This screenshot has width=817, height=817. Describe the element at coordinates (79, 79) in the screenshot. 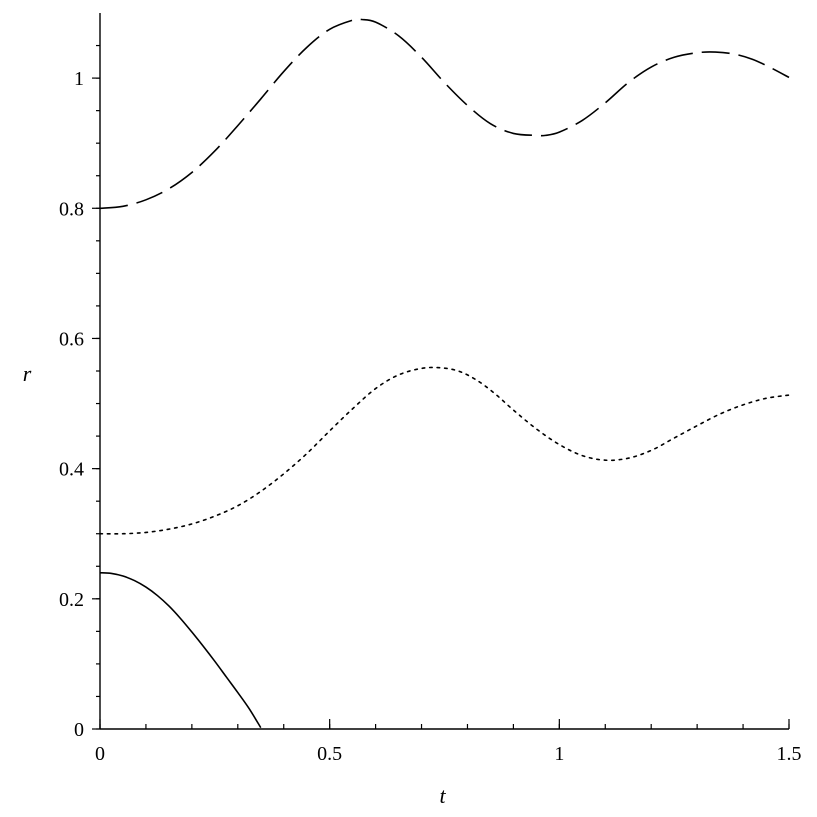

I see `y-tick-label: 1` at that location.